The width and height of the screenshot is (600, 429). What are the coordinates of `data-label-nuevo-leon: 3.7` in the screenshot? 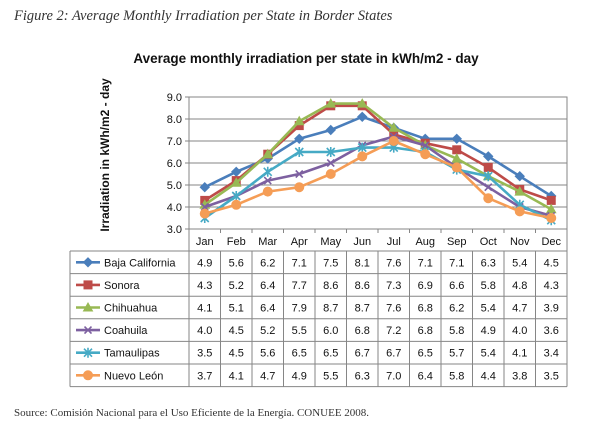 It's located at (204, 376).